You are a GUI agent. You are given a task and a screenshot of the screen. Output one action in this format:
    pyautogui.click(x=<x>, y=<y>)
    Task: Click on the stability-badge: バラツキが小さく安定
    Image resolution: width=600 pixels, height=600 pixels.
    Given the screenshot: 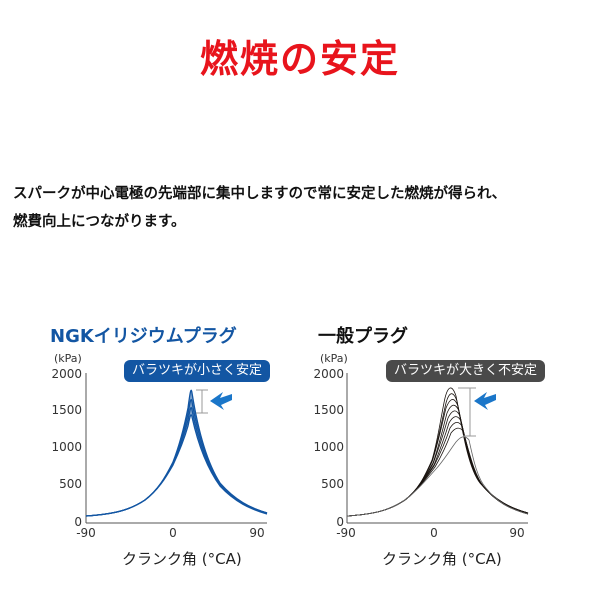 What is the action you would take?
    pyautogui.click(x=197, y=371)
    